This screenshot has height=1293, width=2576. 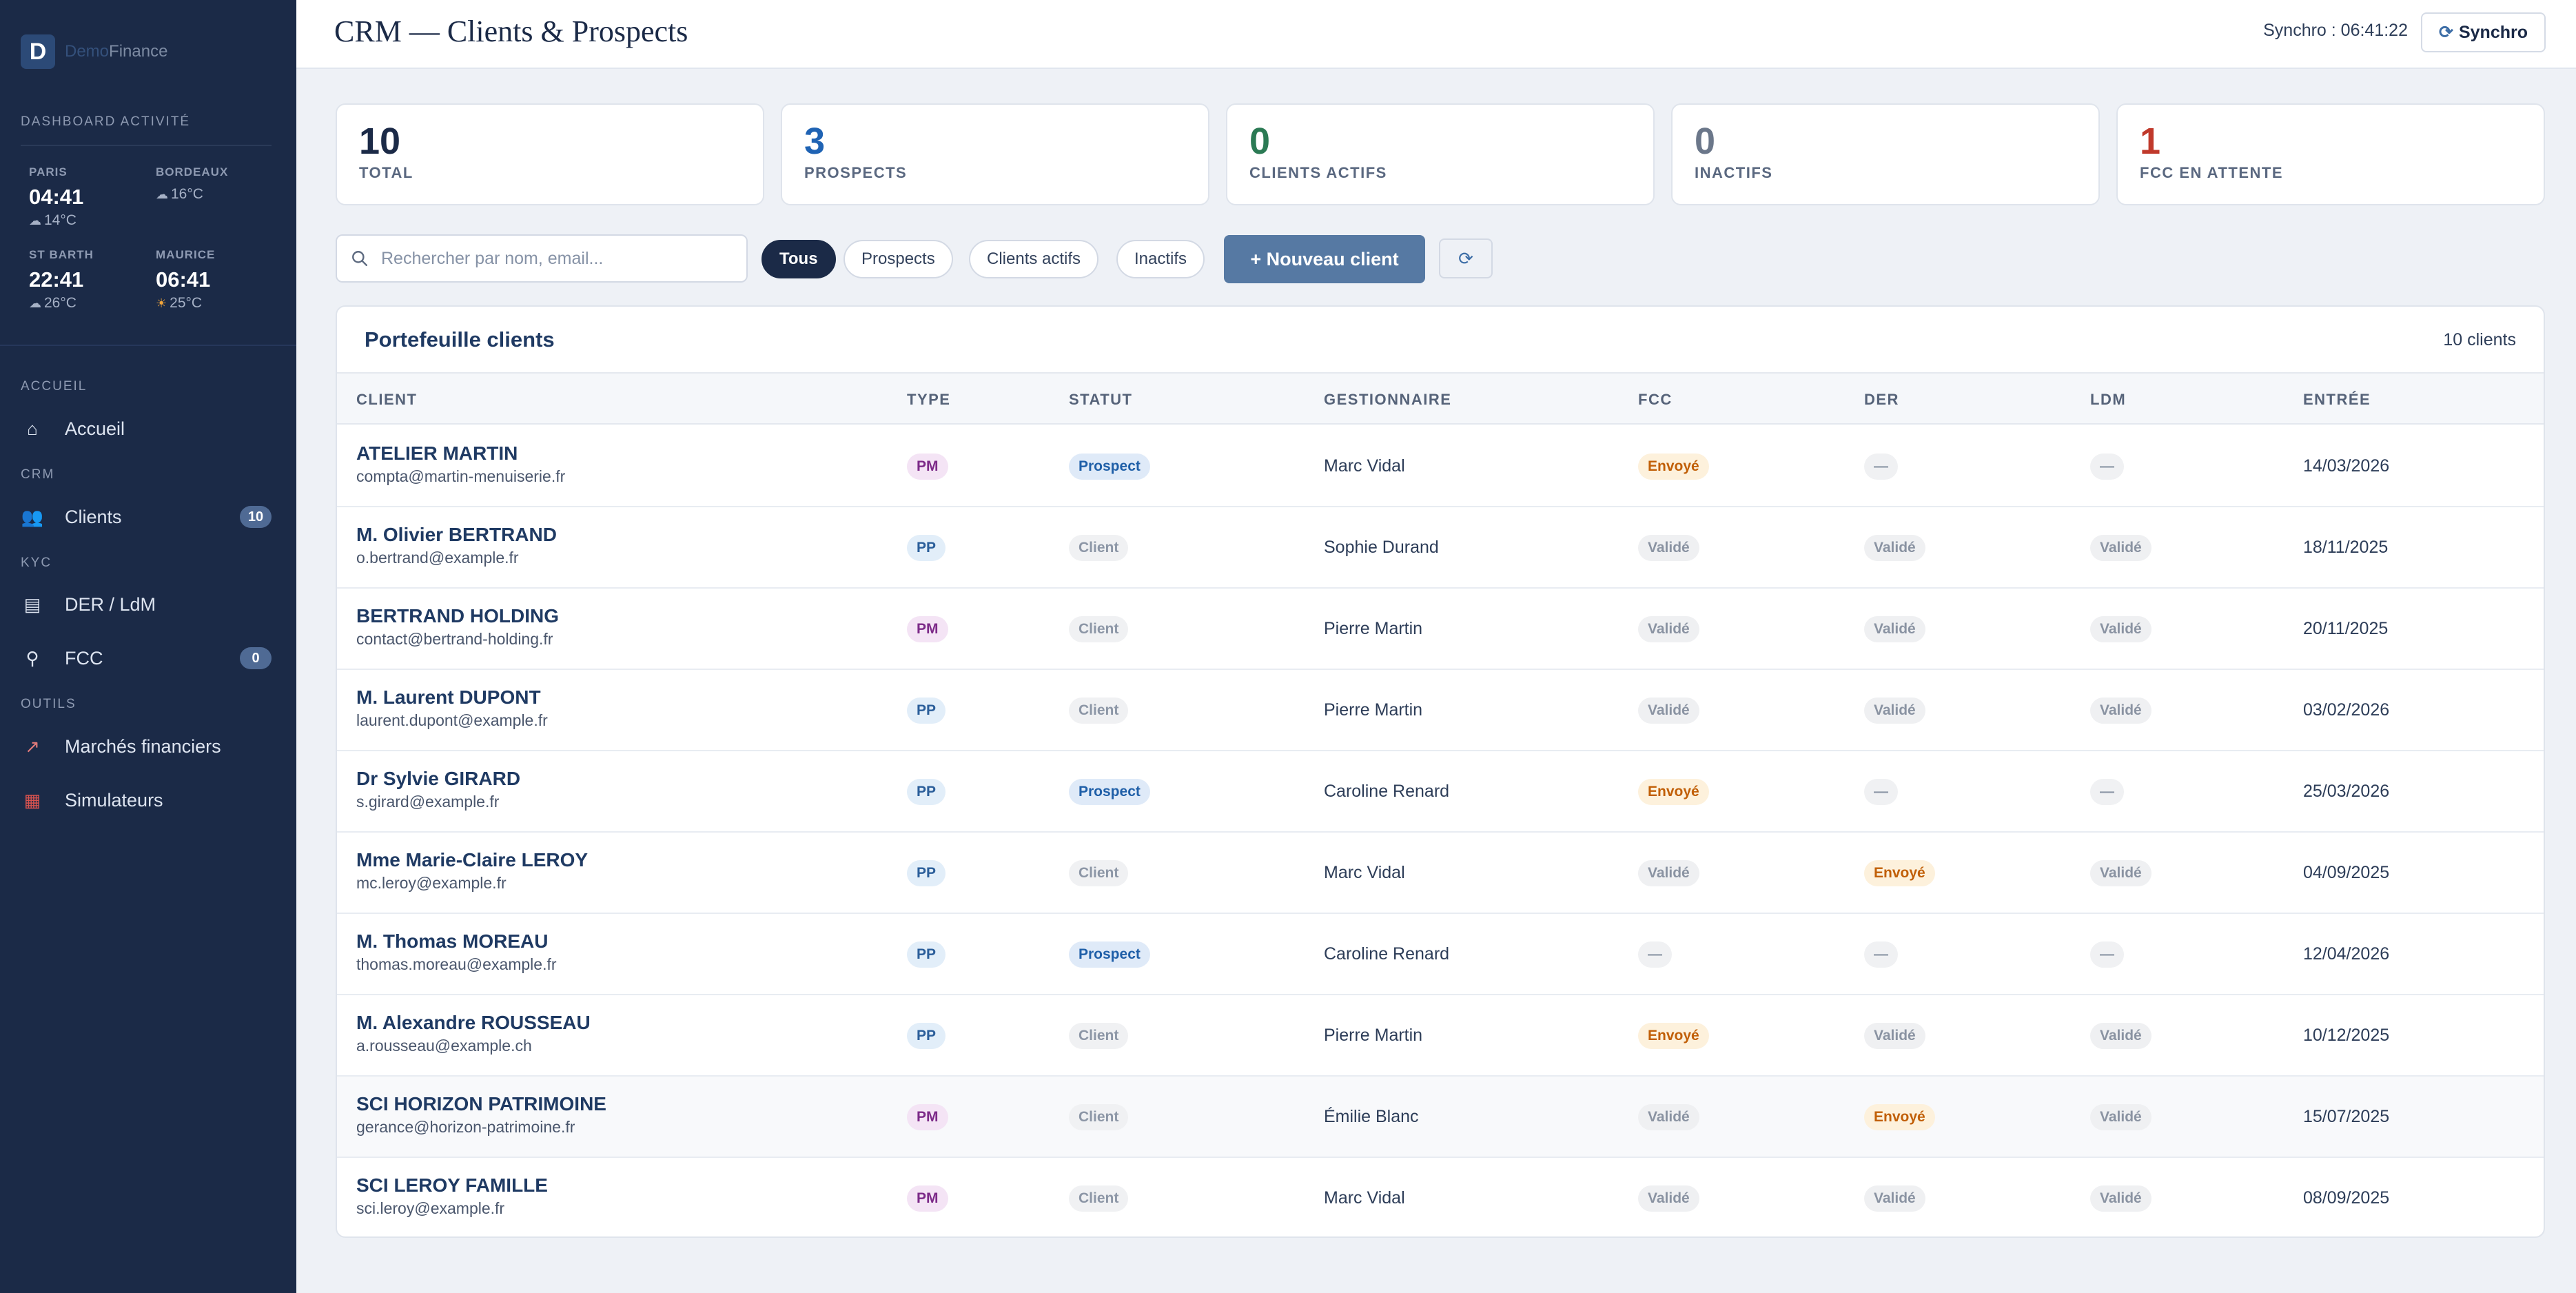 What do you see at coordinates (473, 1022) in the screenshot?
I see `client-name: M. Alexandre ROUSSEAU` at bounding box center [473, 1022].